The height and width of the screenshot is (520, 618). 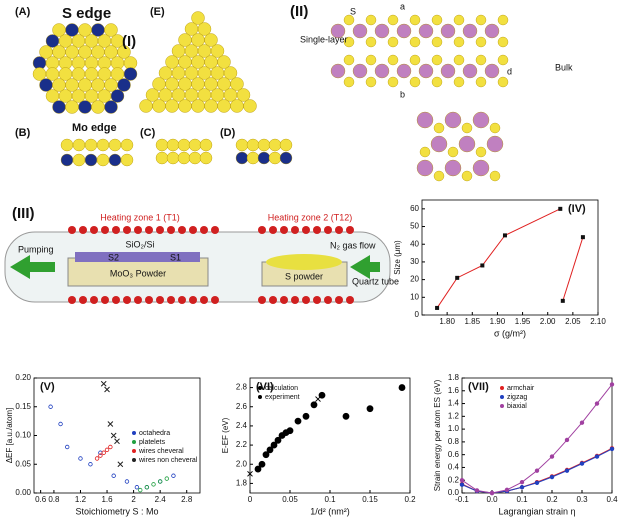 What do you see at coordinates (414, 261) in the screenshot?
I see `y-tick-label: 30` at bounding box center [414, 261].